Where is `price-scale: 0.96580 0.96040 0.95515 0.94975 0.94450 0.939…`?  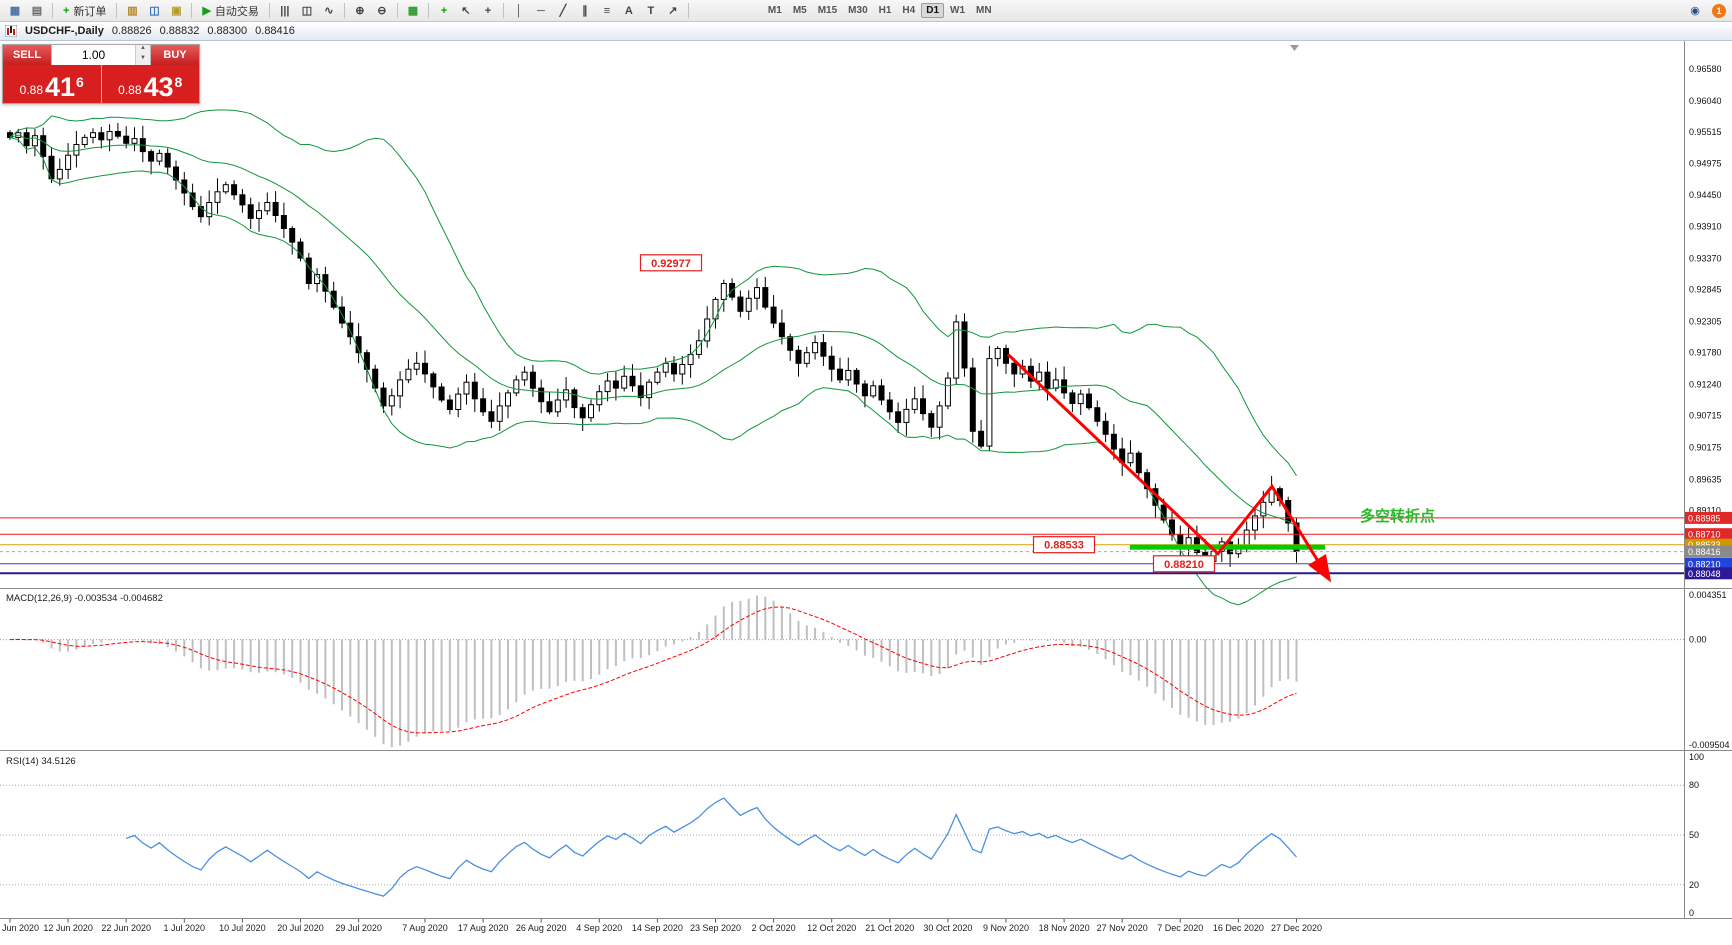
price-scale: 0.96580 0.96040 0.95515 0.94975 0.94450 0.939… is located at coordinates (1708, 491).